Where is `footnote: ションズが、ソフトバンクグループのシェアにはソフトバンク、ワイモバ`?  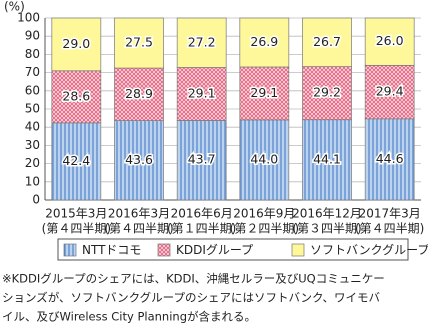
footnote: ションズが、ソフトバンクグループのシェアにはソフトバンク、ワイモバ is located at coordinates (191, 298).